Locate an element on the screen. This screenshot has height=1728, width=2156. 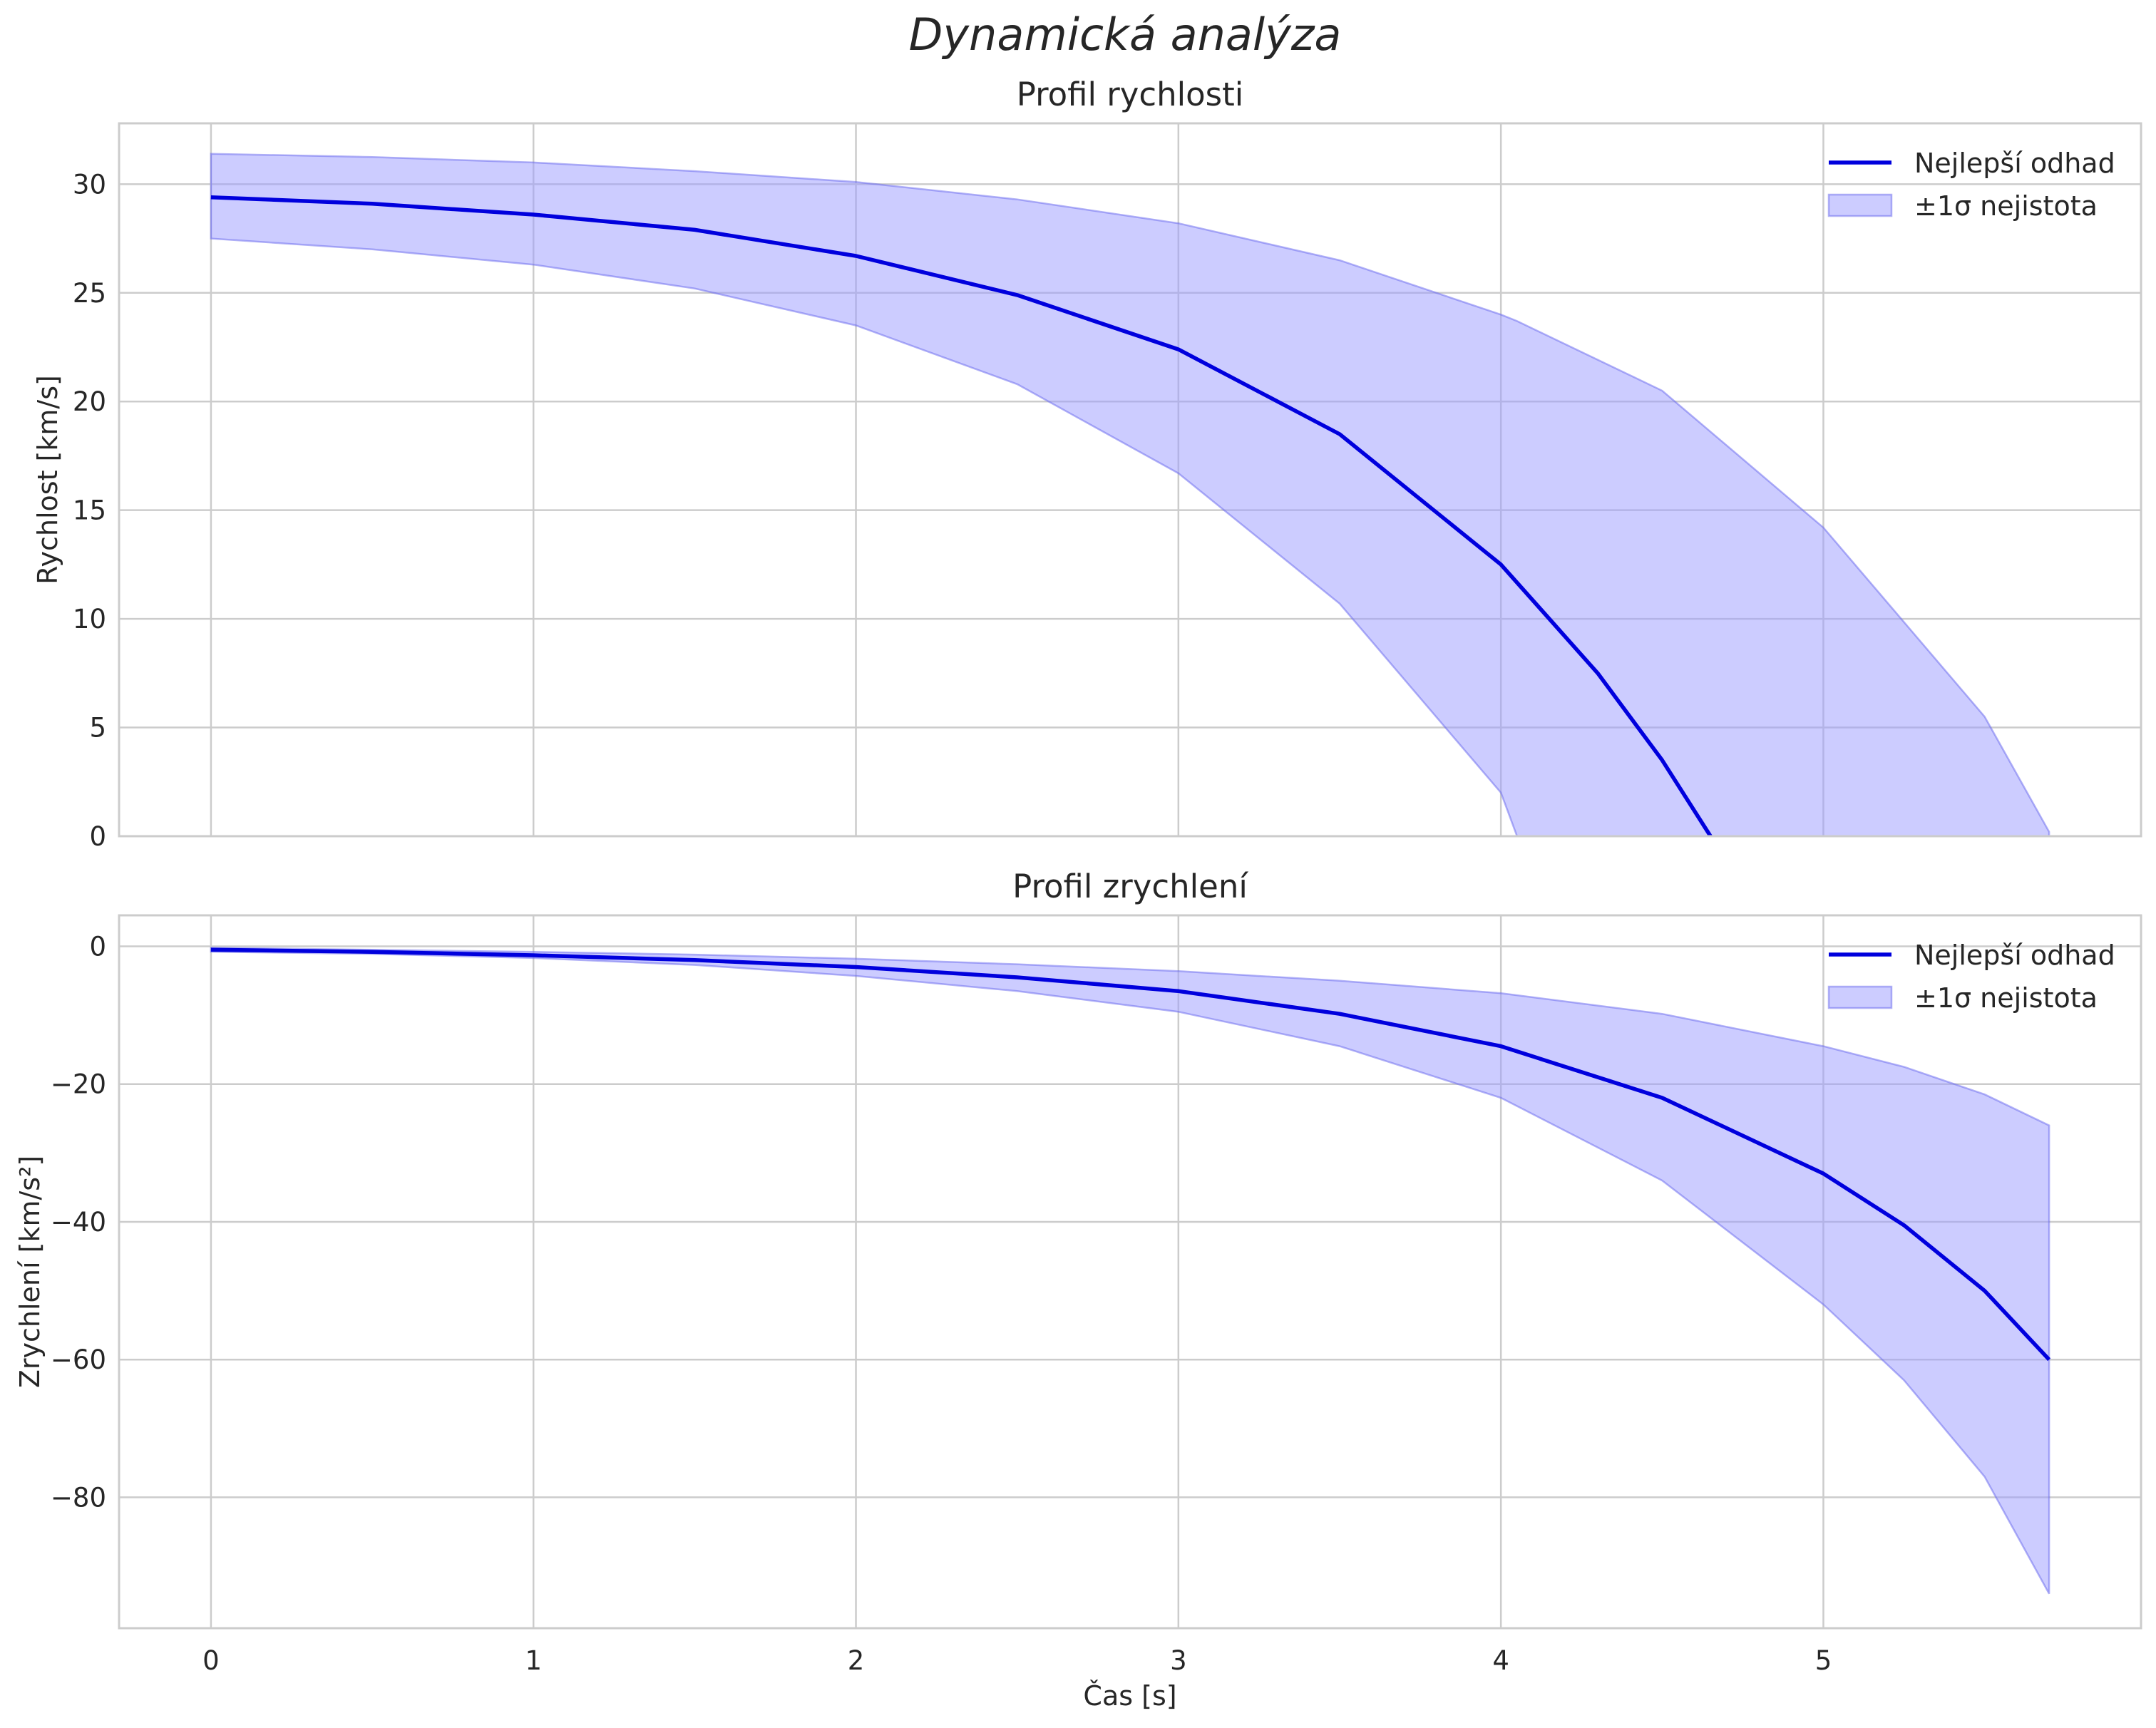
x-tick-label: 2 is located at coordinates (856, 1660).